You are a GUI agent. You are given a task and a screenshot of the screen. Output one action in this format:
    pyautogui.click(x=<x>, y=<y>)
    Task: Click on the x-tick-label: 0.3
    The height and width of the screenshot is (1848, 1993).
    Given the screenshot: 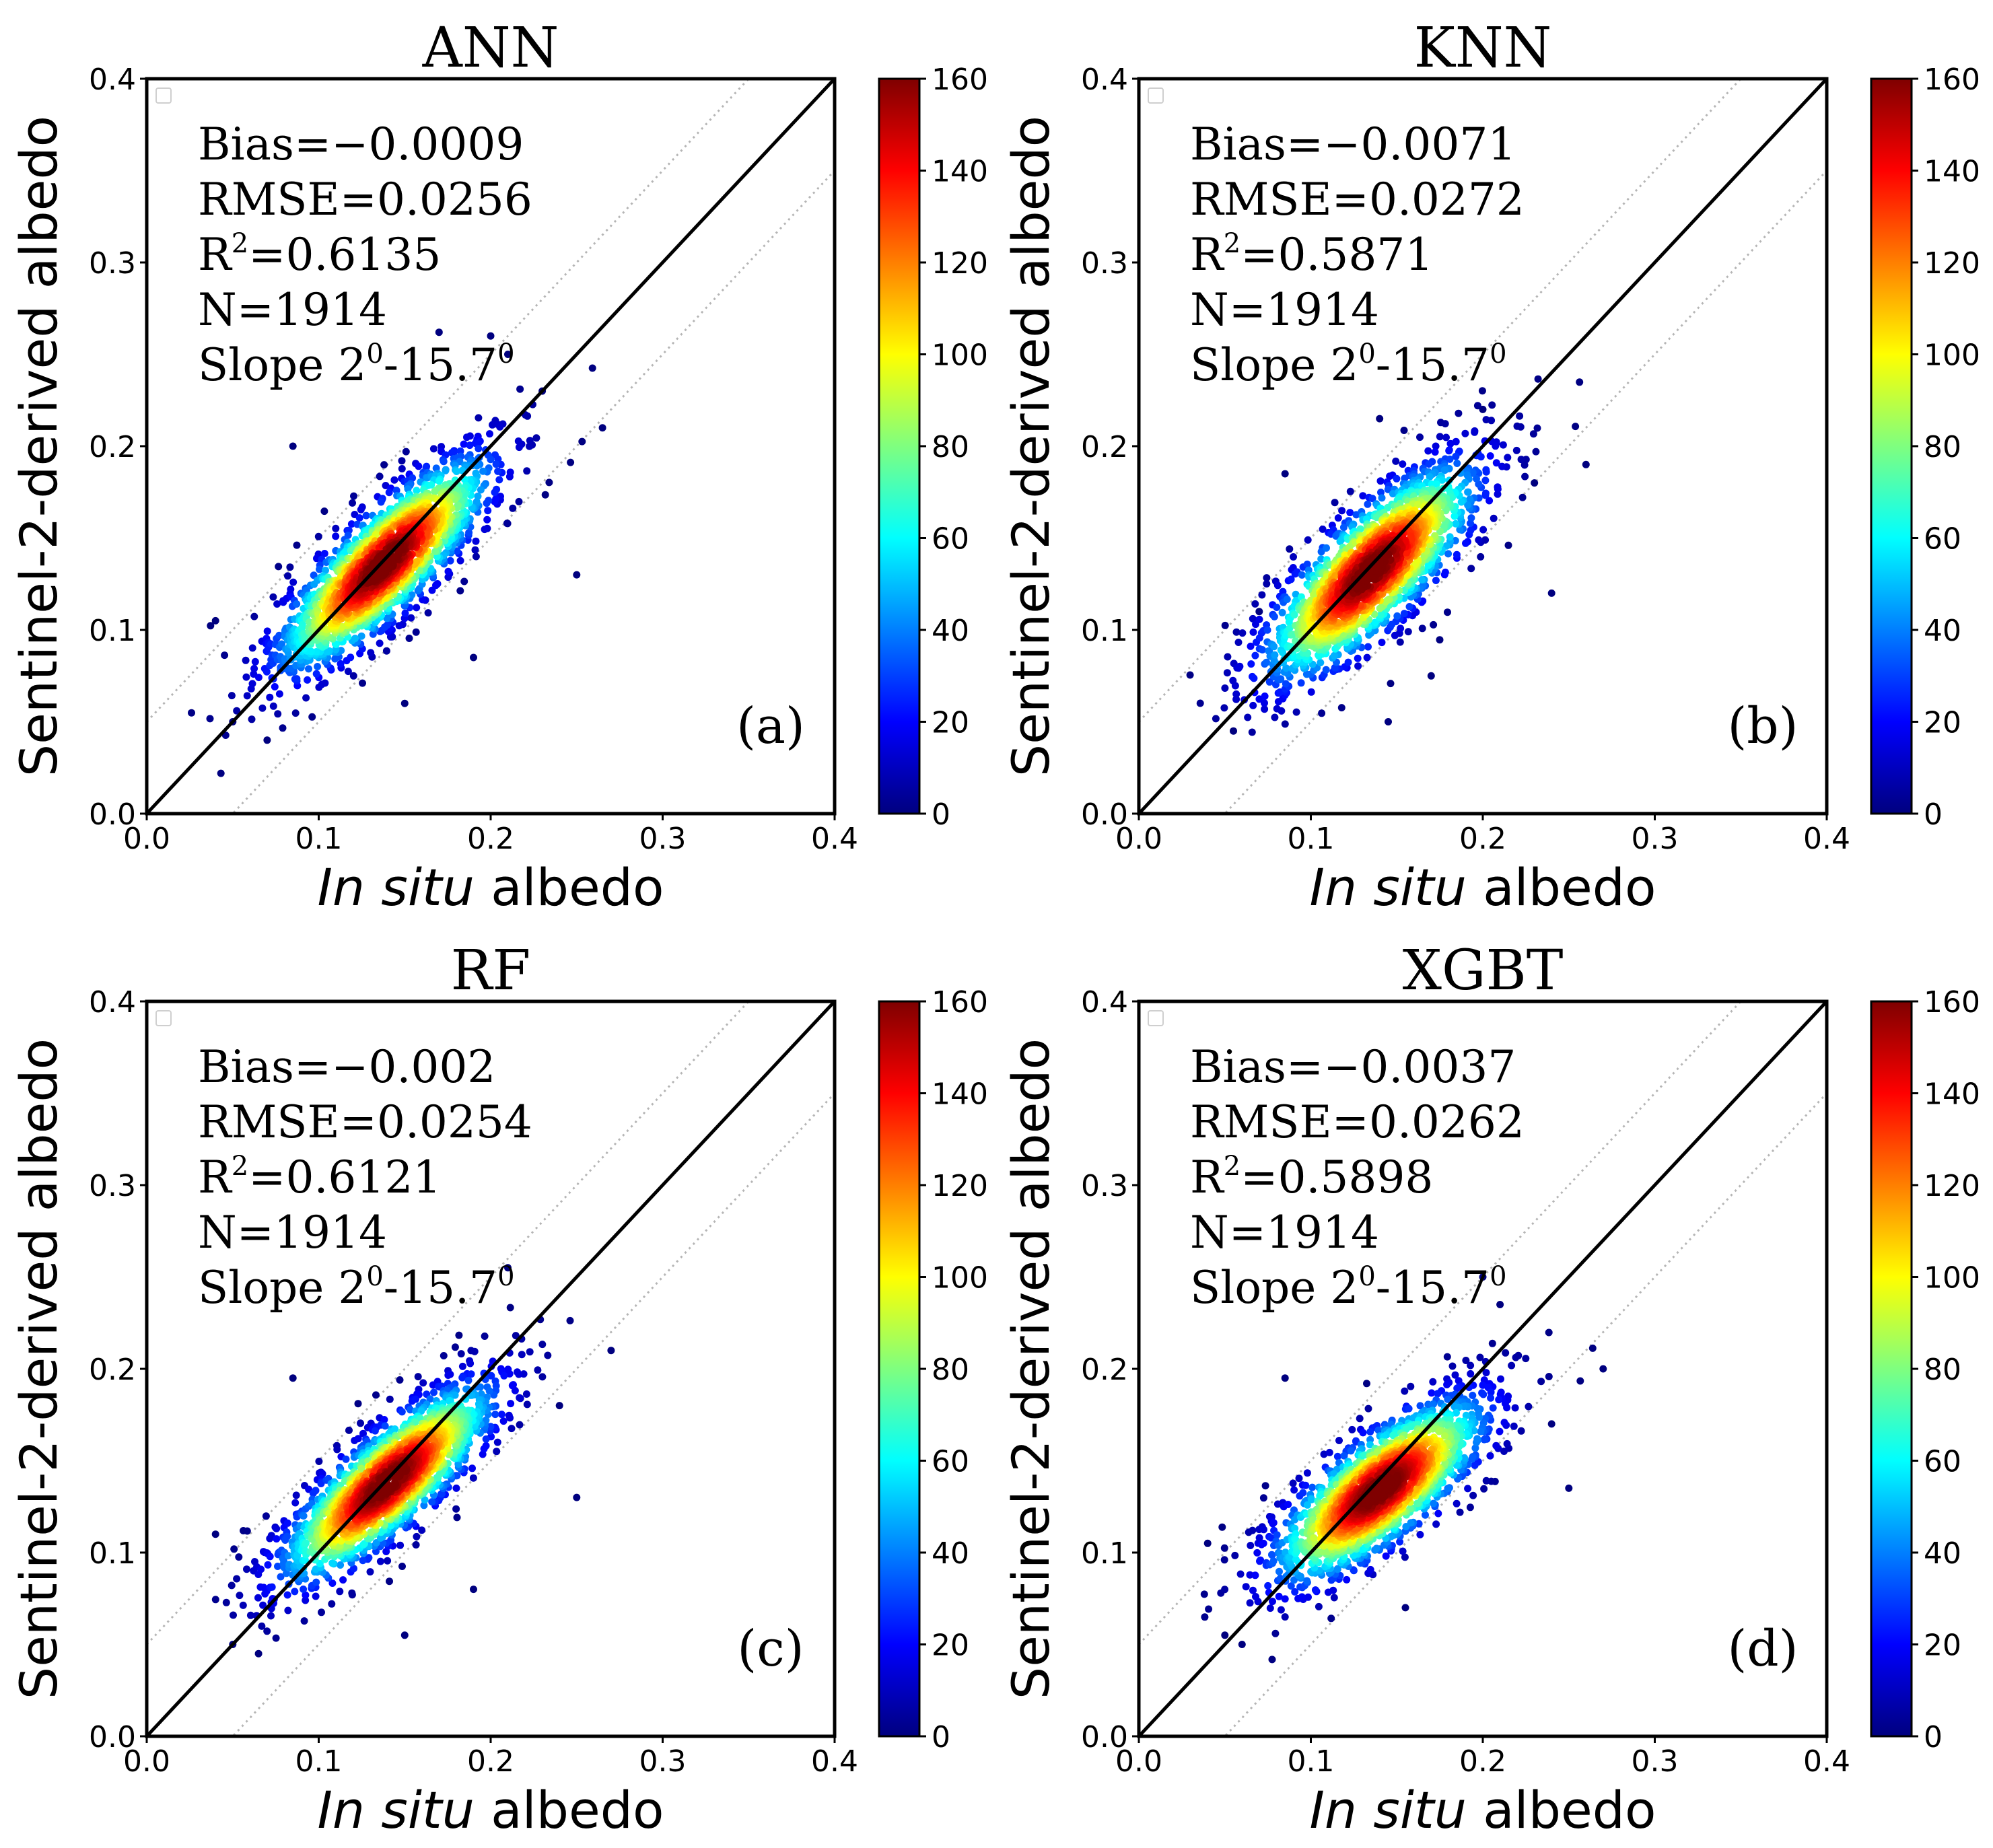 What is the action you would take?
    pyautogui.click(x=1655, y=839)
    